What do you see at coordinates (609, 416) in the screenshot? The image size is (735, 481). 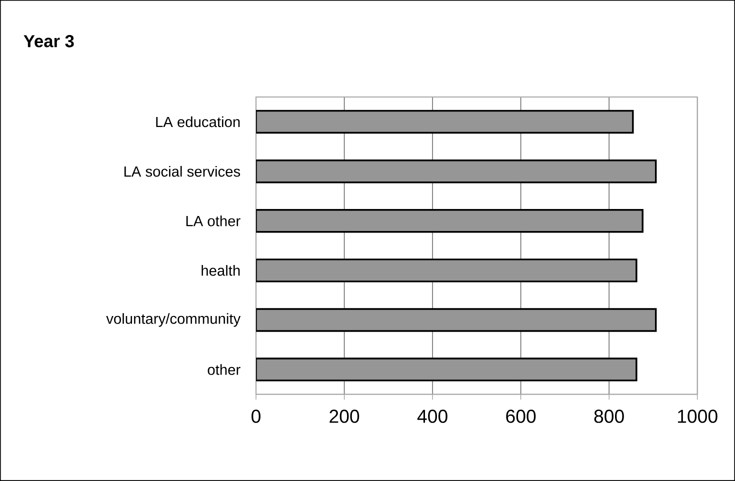 I see `x-tick-label: 800` at bounding box center [609, 416].